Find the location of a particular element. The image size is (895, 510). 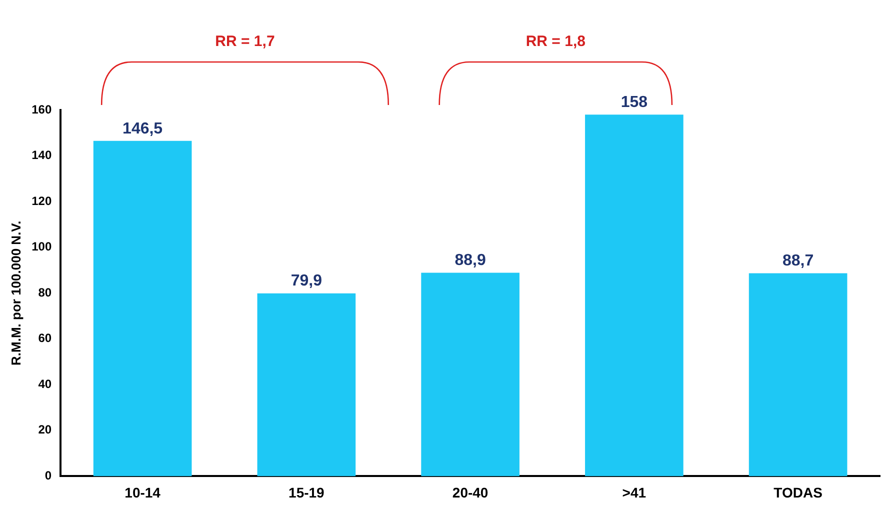

data-label: 146,5 is located at coordinates (142, 129).